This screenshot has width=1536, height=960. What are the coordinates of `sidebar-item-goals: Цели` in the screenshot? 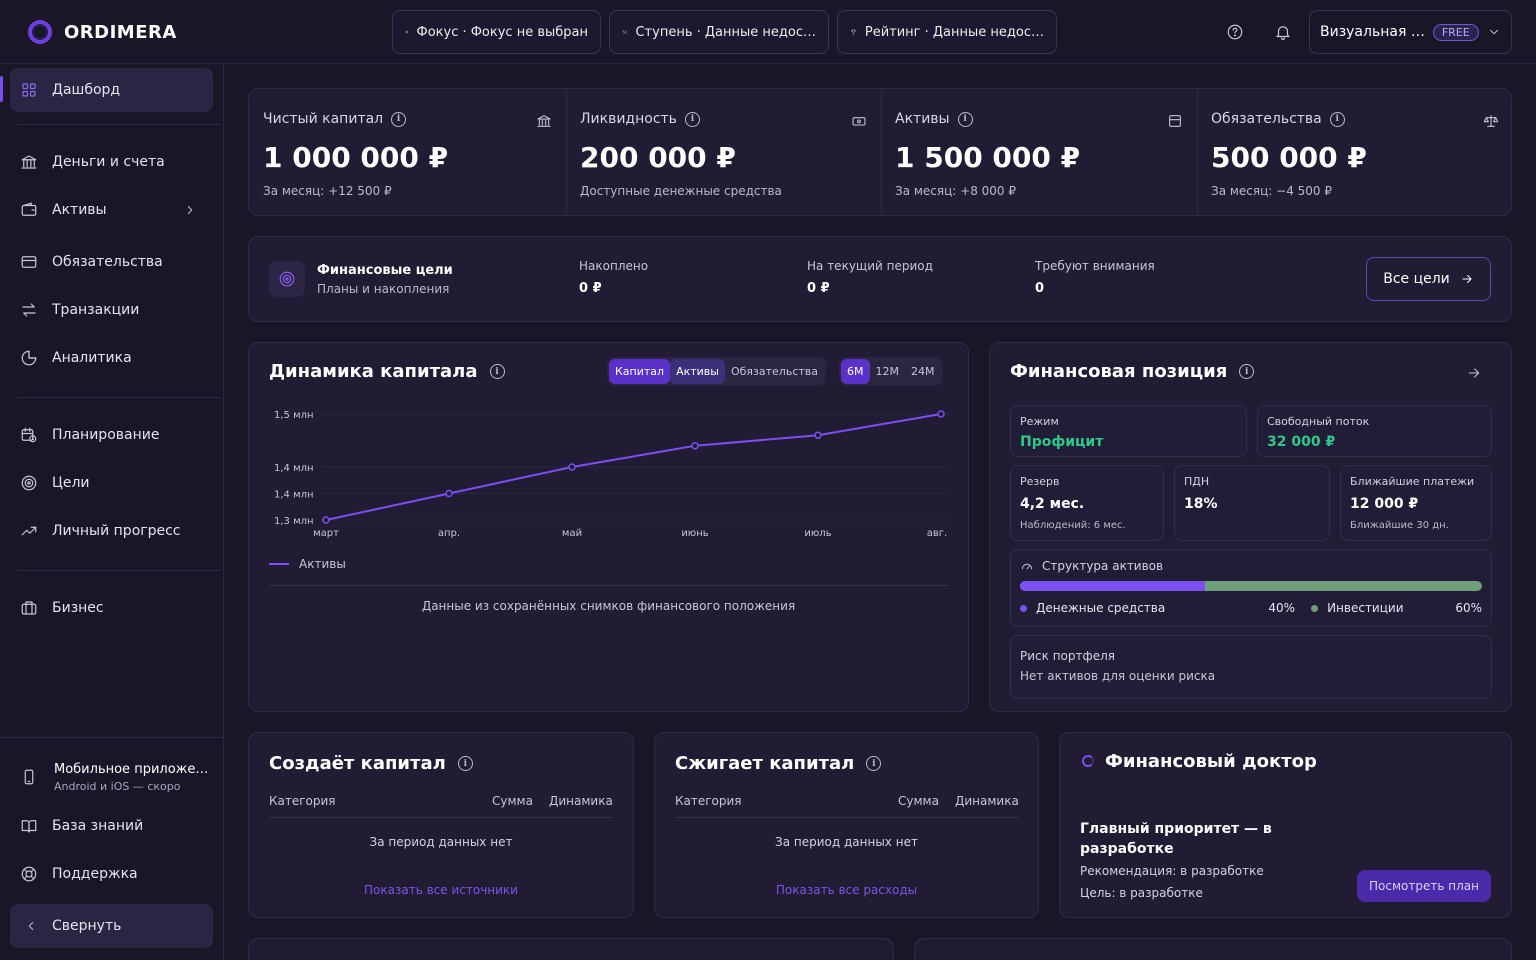 It's located at (111, 483).